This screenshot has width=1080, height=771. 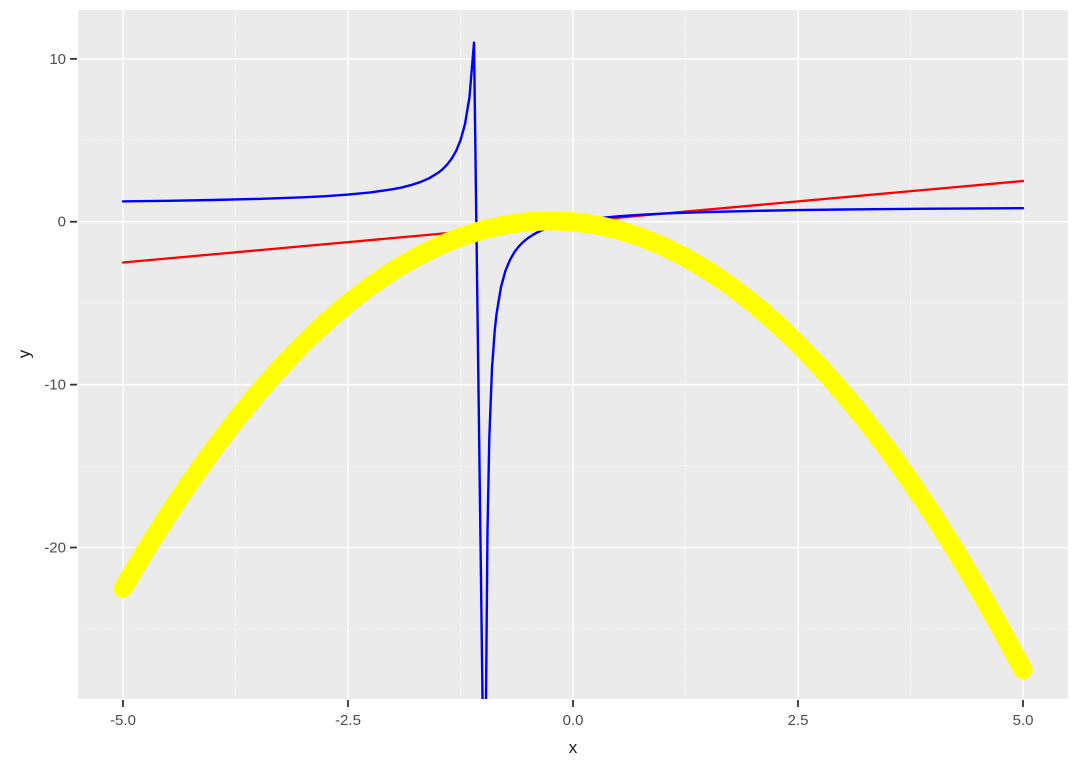 I want to click on y-tick-label: -20, so click(x=55, y=548).